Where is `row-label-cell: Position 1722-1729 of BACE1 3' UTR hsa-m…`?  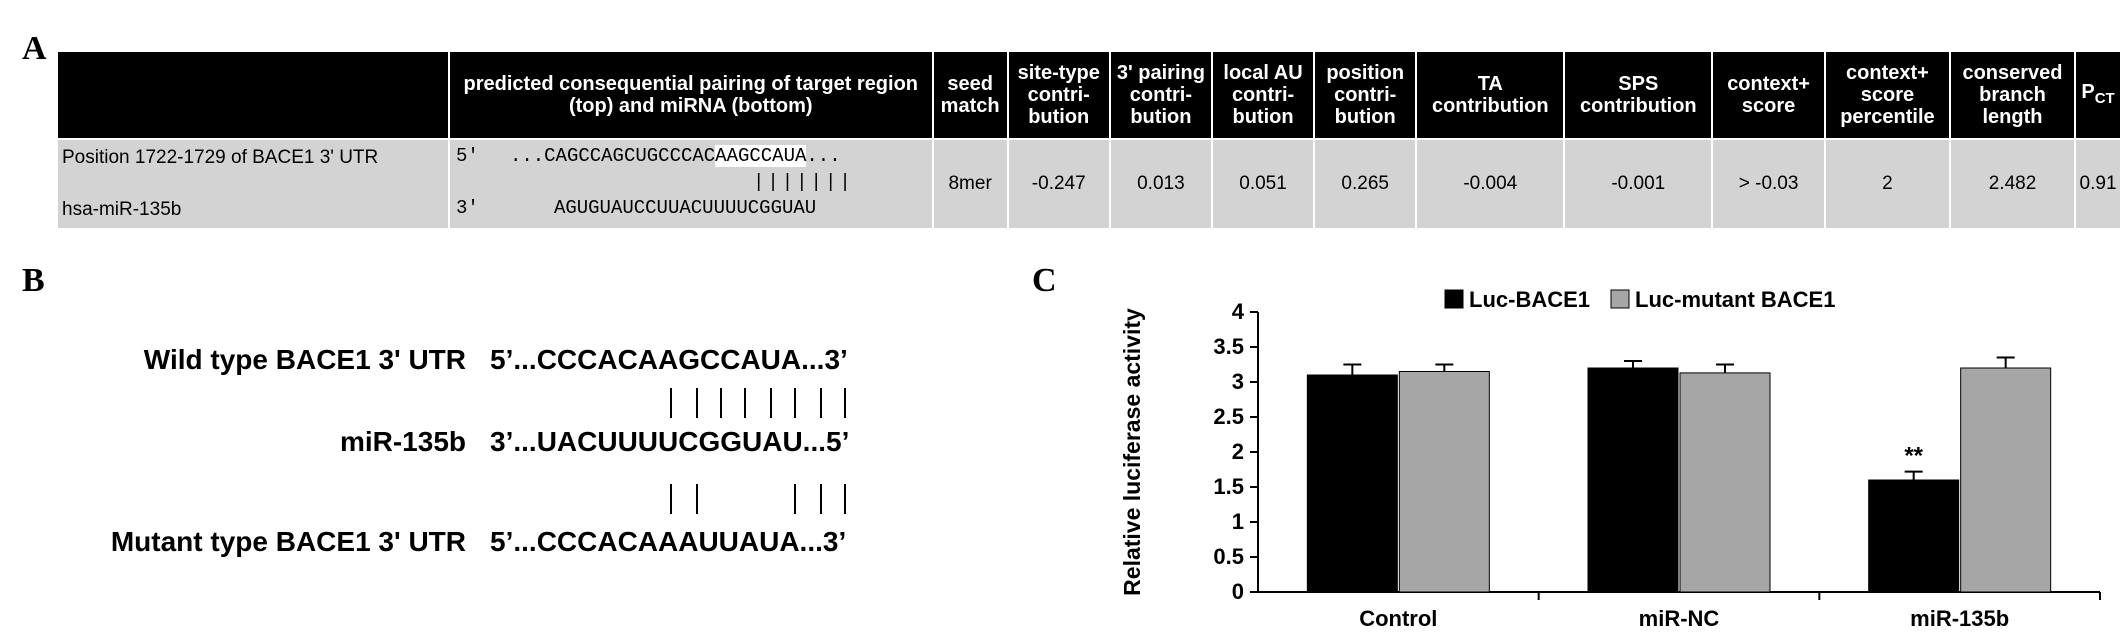
row-label-cell: Position 1722-1729 of BACE1 3' UTR hsa-m… is located at coordinates (253, 184).